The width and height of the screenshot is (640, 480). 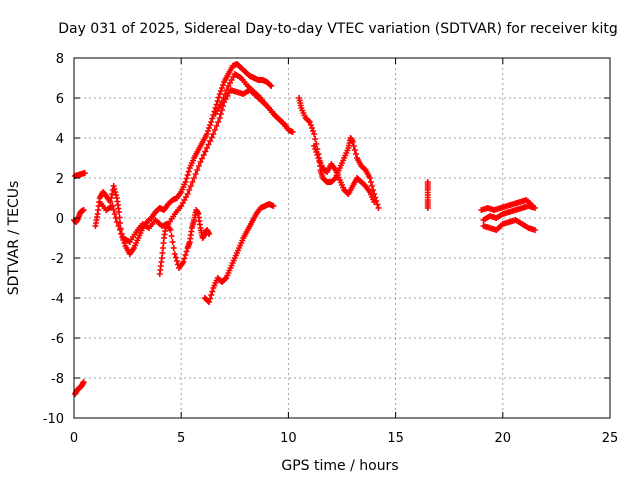 I want to click on x-tick-label: 0, so click(x=74, y=438).